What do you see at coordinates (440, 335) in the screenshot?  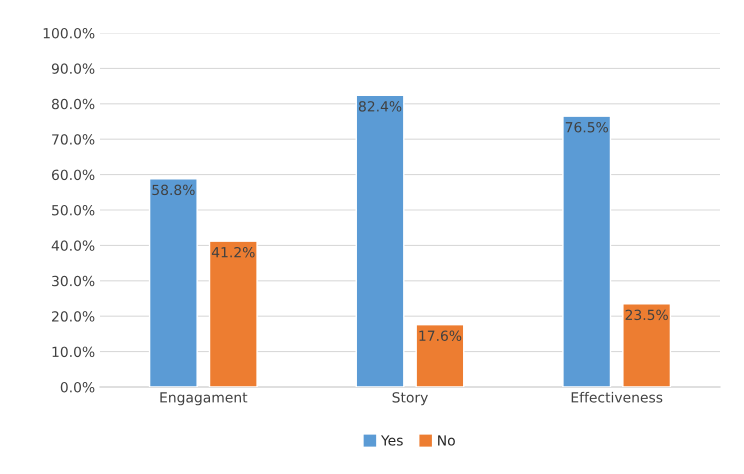 I see `data-label: 17.6%` at bounding box center [440, 335].